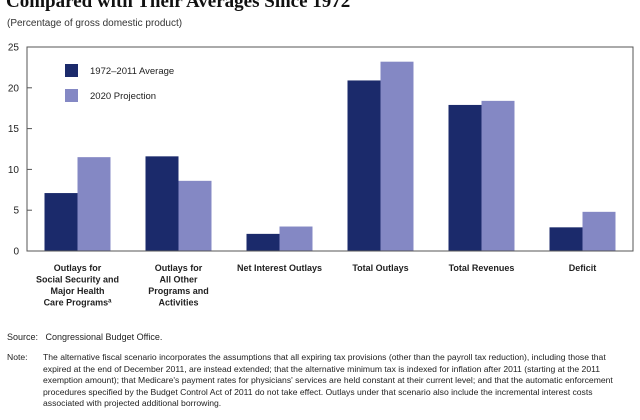  What do you see at coordinates (104, 337) in the screenshot?
I see `source-text: Congressional Budget Office.` at bounding box center [104, 337].